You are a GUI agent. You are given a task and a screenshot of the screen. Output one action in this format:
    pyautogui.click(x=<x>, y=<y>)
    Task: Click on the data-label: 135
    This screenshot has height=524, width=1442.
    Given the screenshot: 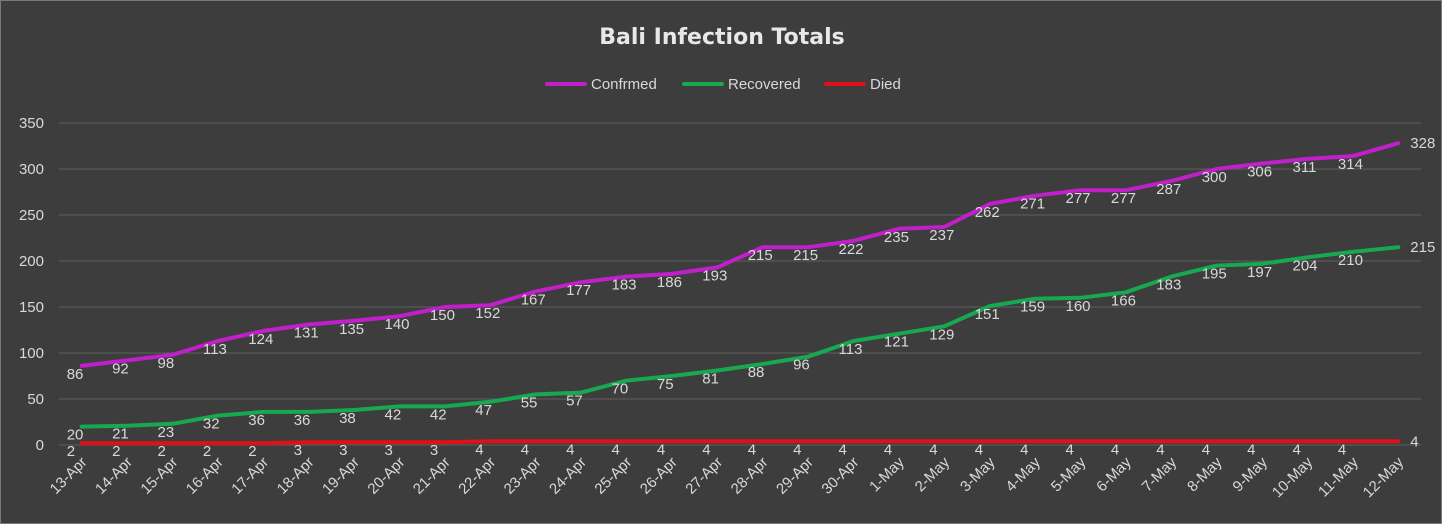 What is the action you would take?
    pyautogui.click(x=351, y=329)
    